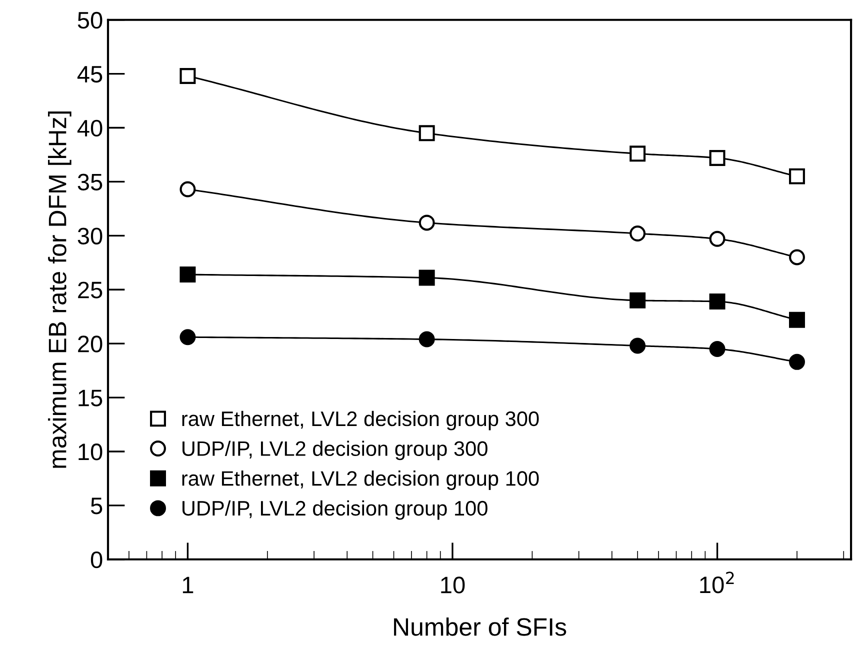 This screenshot has height=662, width=864. I want to click on y-tick-label: 20, so click(90, 344).